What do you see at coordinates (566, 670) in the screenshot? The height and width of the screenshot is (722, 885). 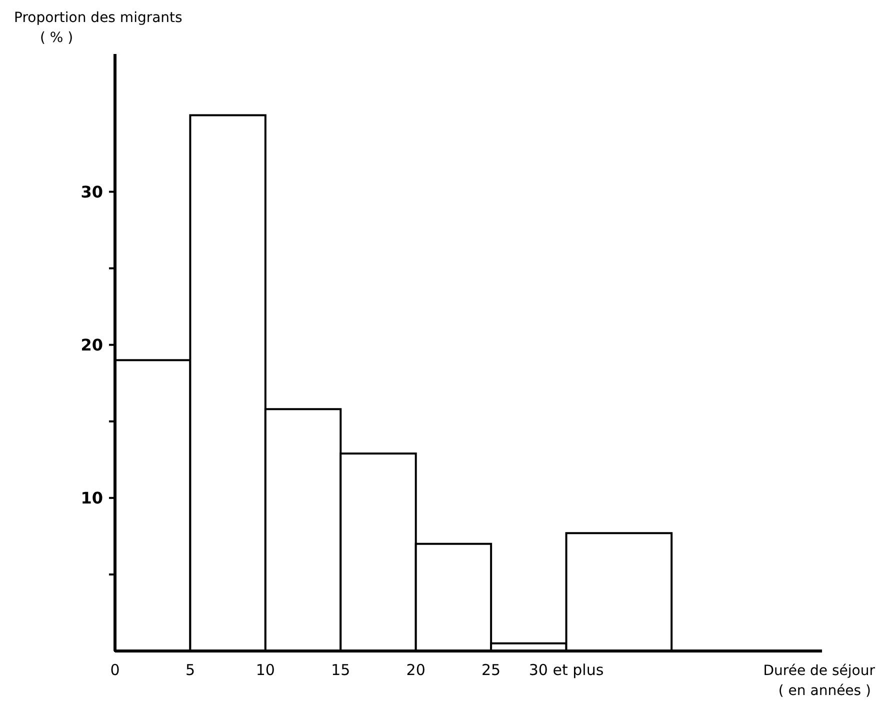 I see `x-tick-label: 30 et plus` at bounding box center [566, 670].